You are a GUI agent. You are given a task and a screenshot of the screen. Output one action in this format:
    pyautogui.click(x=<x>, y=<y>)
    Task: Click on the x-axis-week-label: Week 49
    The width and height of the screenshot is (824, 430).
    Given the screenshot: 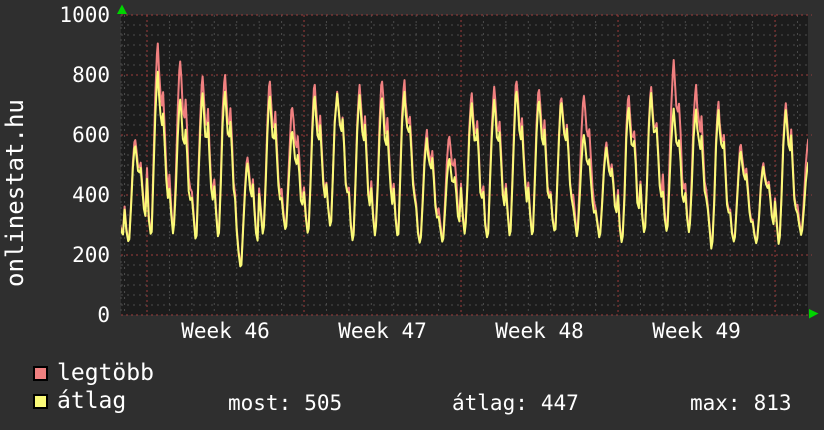 What is the action you would take?
    pyautogui.click(x=696, y=331)
    